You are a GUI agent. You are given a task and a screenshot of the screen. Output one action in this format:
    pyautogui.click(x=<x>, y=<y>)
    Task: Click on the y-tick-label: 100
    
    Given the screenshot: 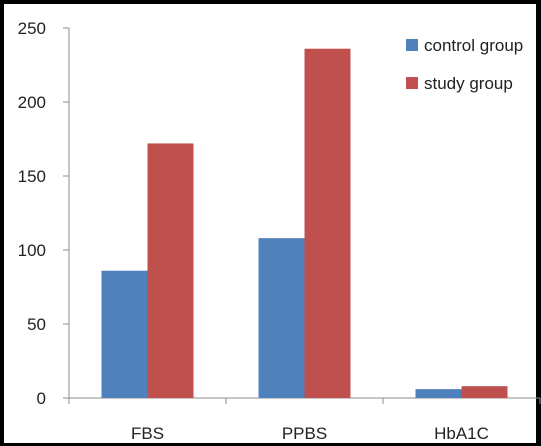 What is the action you would take?
    pyautogui.click(x=32, y=250)
    